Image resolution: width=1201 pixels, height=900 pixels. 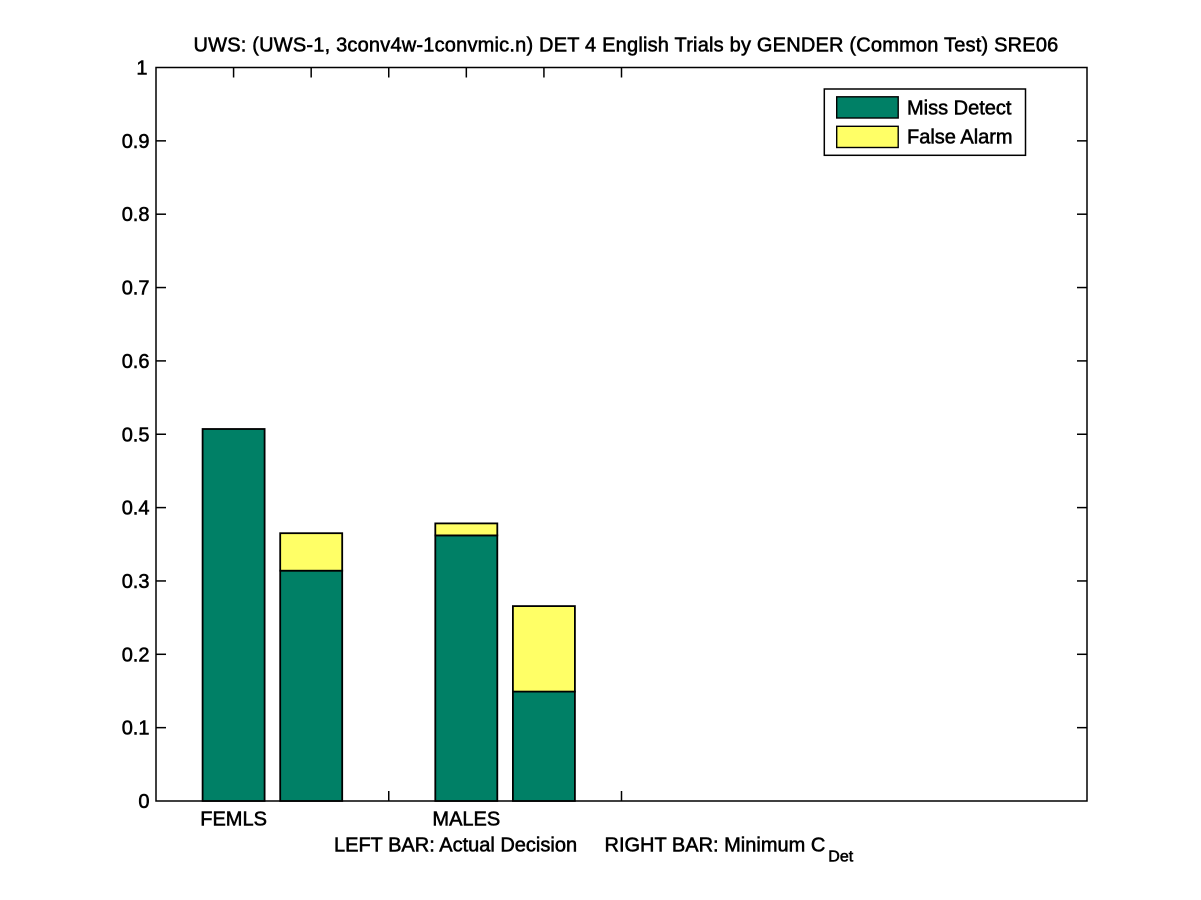 What do you see at coordinates (136, 435) in the screenshot?
I see `svg-text: 0.5` at bounding box center [136, 435].